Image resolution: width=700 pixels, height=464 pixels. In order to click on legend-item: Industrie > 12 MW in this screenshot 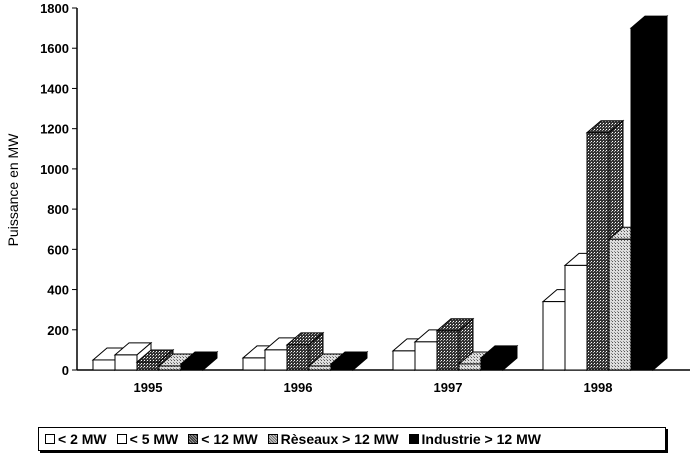, I will do `click(474, 439)`.